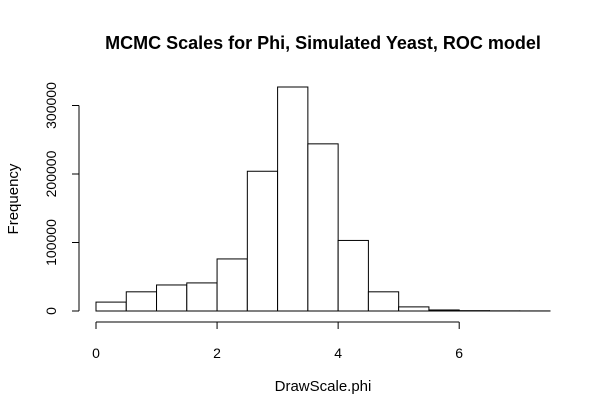 The height and width of the screenshot is (418, 609). Describe the element at coordinates (51, 242) in the screenshot. I see `y-tick-label: 100000` at that location.